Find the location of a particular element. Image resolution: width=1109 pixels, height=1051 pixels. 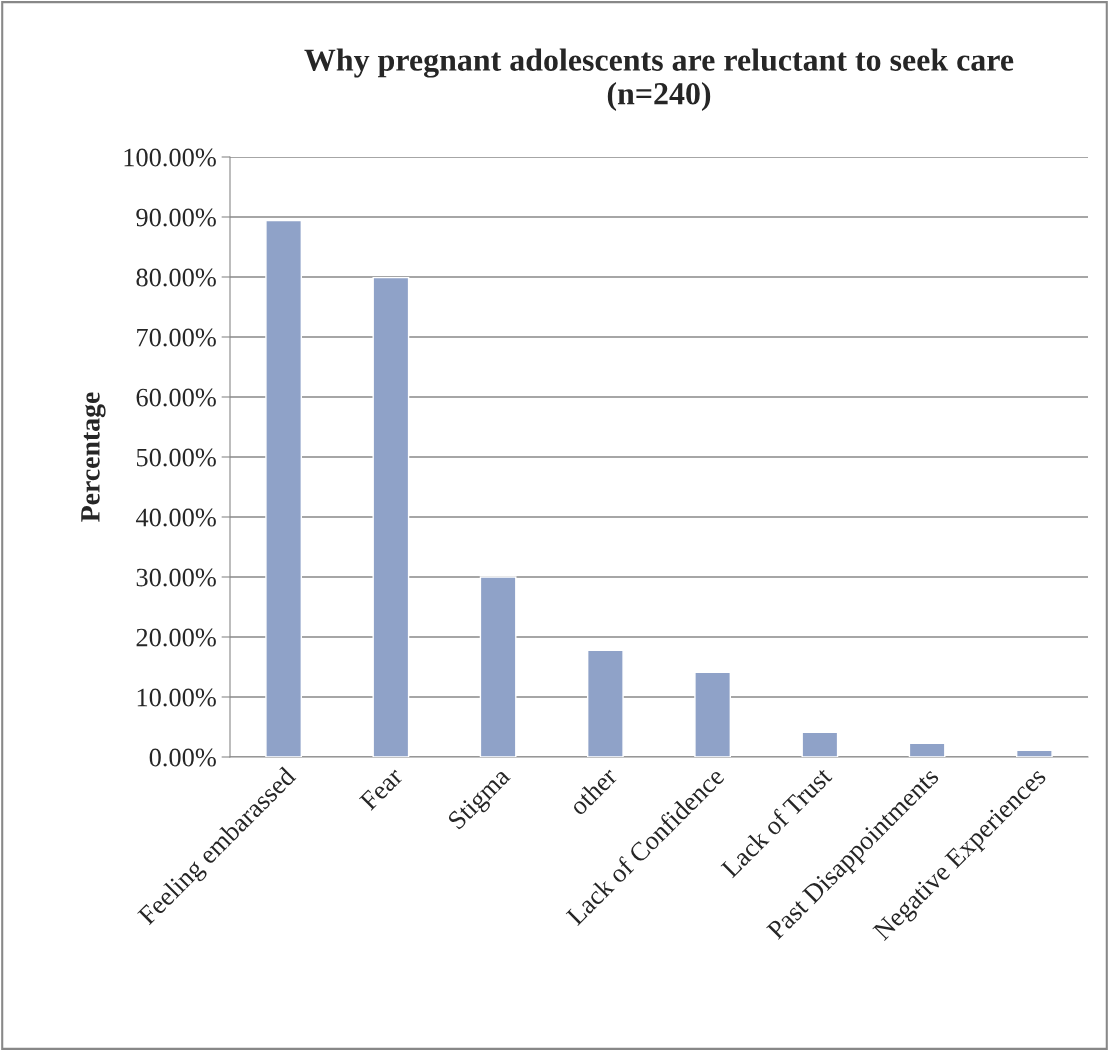

y-tick-label: 20.00% is located at coordinates (176, 637).